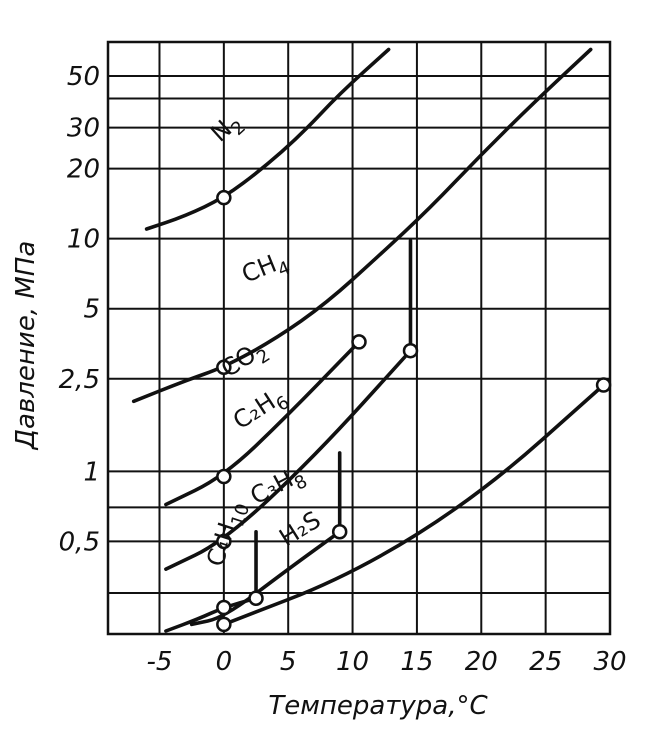  What do you see at coordinates (609, 662) in the screenshot?
I see `x-tick-label: 30` at bounding box center [609, 662].